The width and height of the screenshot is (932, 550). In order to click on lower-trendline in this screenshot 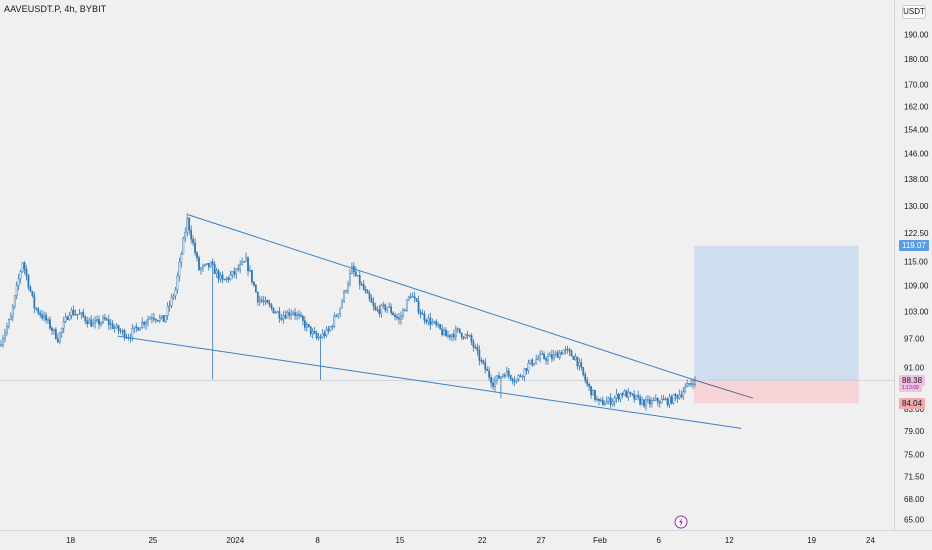, I will do `click(429, 382)`.